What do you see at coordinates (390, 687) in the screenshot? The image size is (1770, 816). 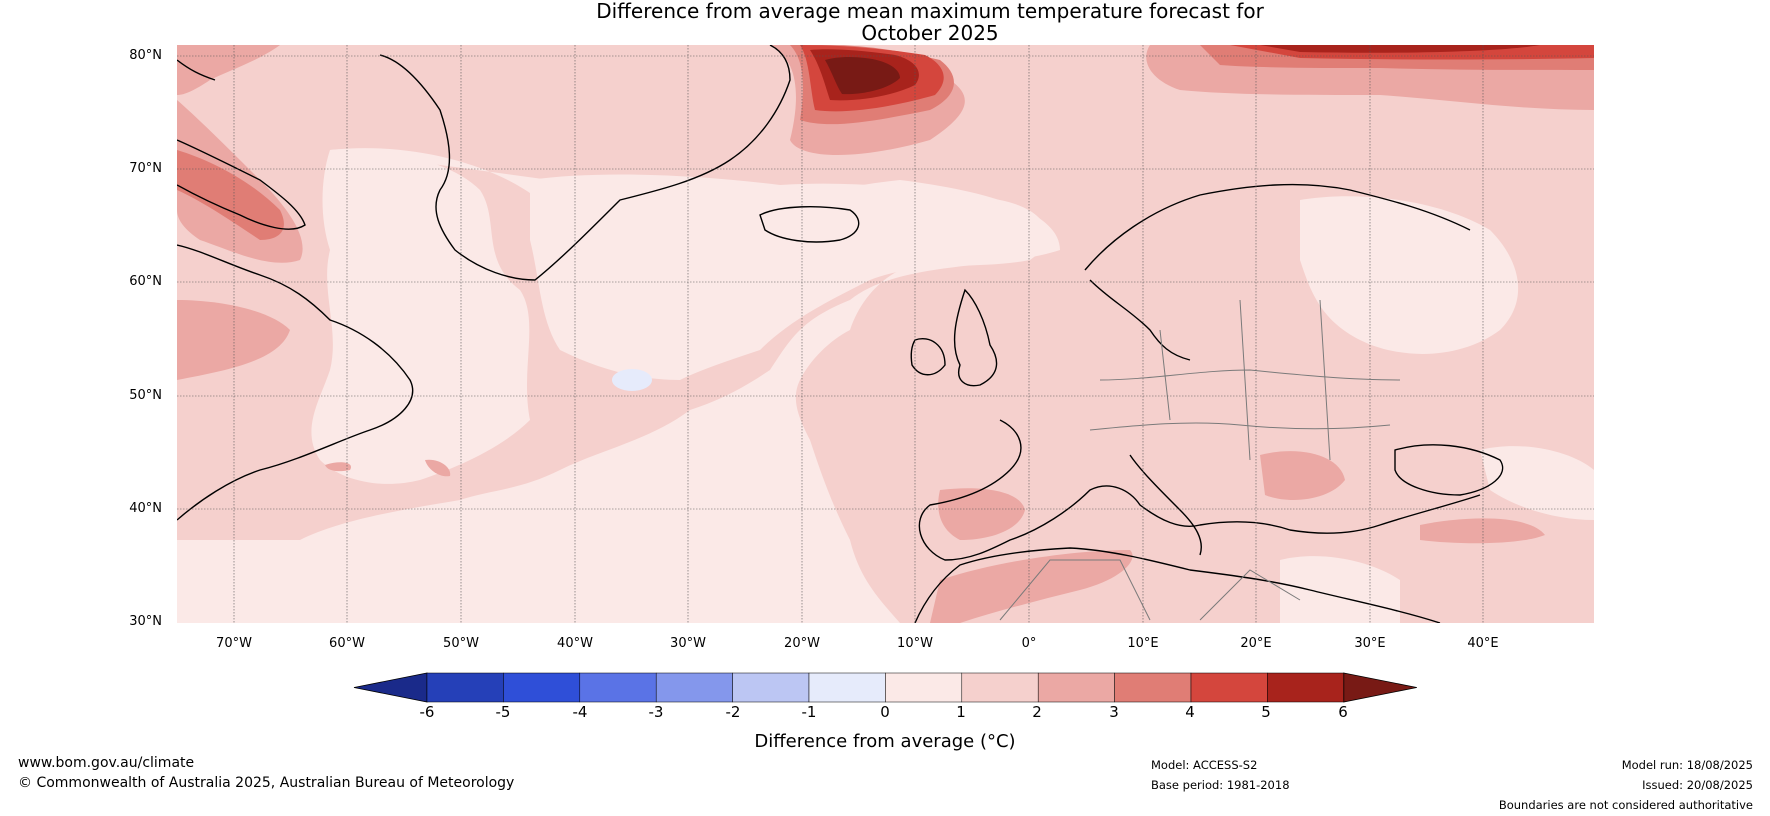 I see `colorbar-extend-low` at bounding box center [390, 687].